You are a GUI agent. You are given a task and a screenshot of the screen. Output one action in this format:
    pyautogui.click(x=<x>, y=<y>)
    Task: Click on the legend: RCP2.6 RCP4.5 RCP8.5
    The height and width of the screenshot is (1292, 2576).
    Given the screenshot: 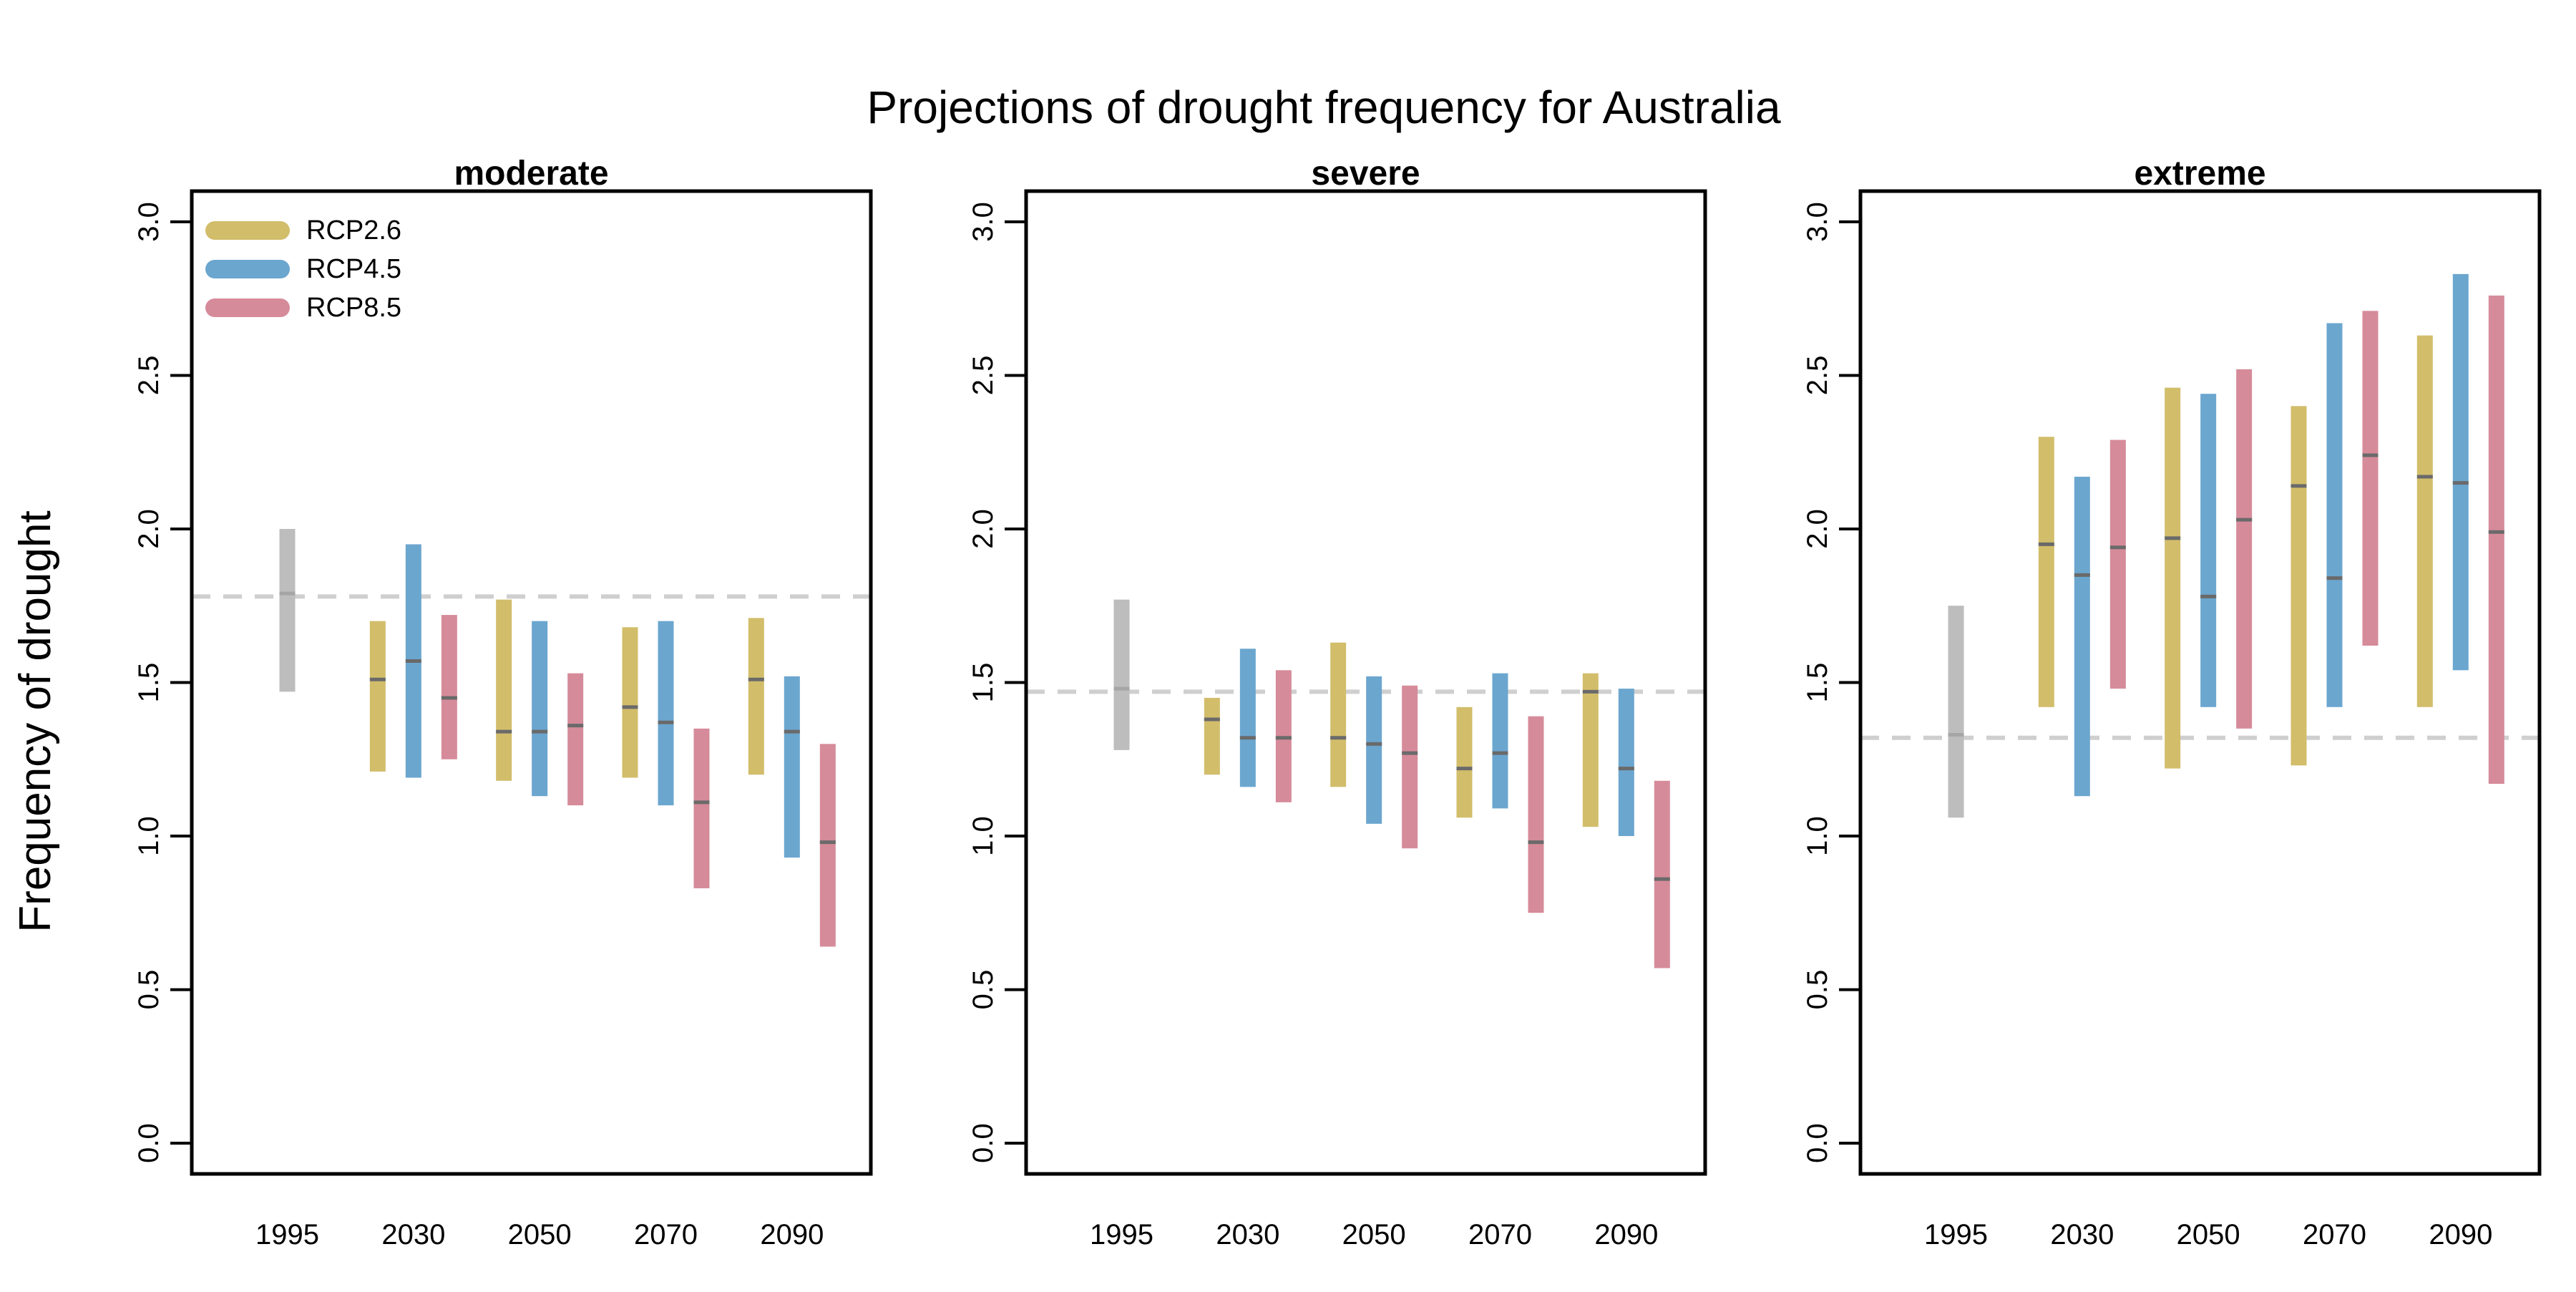 What is the action you would take?
    pyautogui.click(x=303, y=269)
    